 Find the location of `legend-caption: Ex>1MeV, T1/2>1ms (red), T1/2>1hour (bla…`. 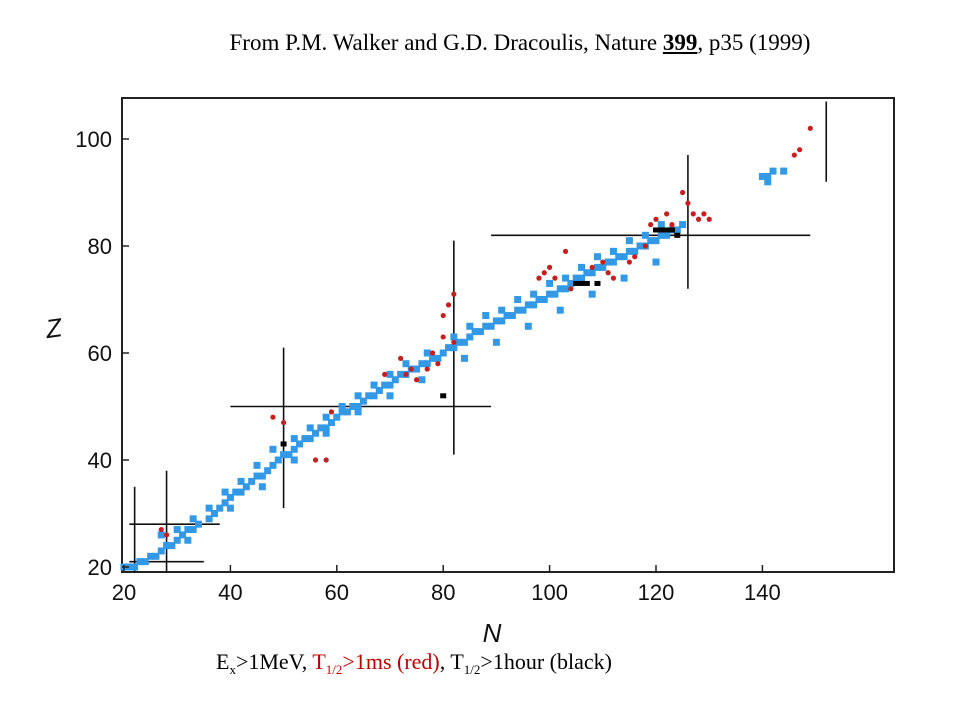

legend-caption: Ex>1MeV, T1/2>1ms (red), T1/2>1hour (bla… is located at coordinates (414, 663).